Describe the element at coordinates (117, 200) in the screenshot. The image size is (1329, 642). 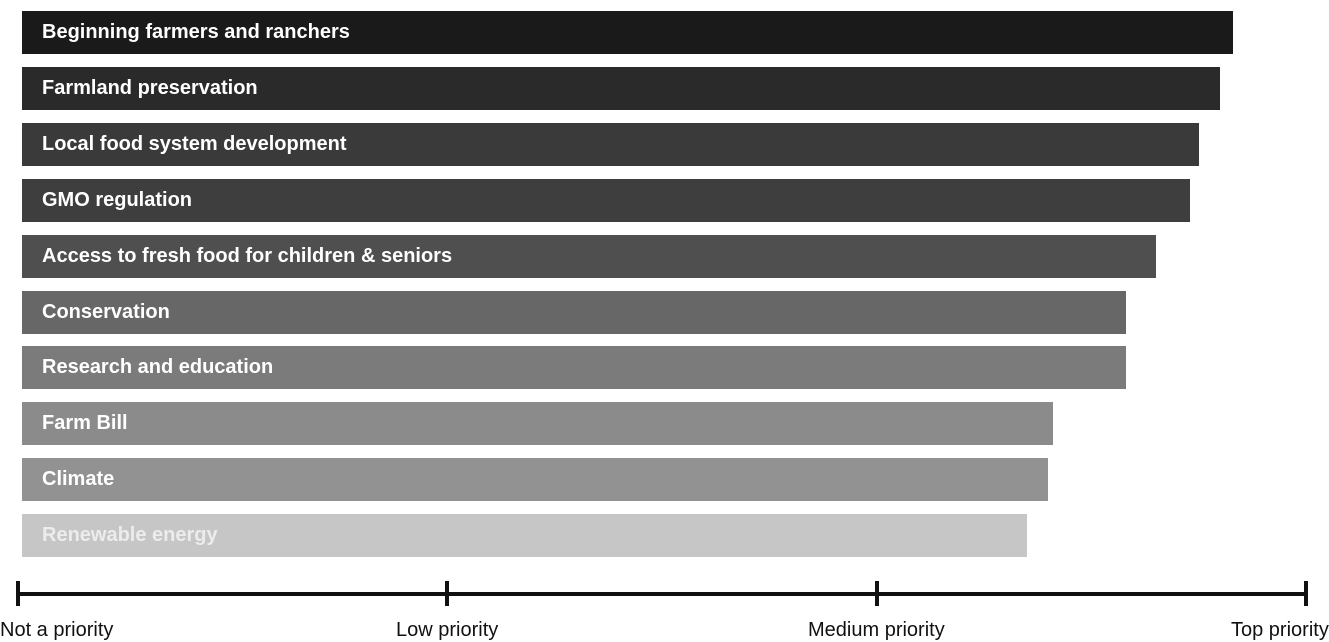
I see `bar-label: GMO regulation` at that location.